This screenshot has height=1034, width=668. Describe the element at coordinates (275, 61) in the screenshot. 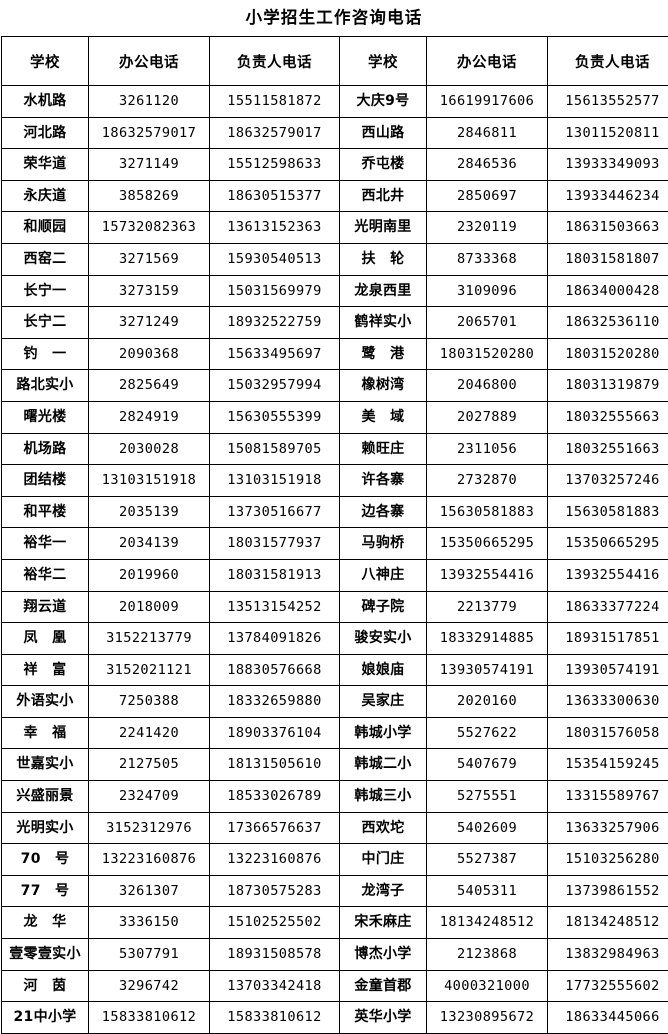

I see `column-header-person-left: 负责人电话` at that location.